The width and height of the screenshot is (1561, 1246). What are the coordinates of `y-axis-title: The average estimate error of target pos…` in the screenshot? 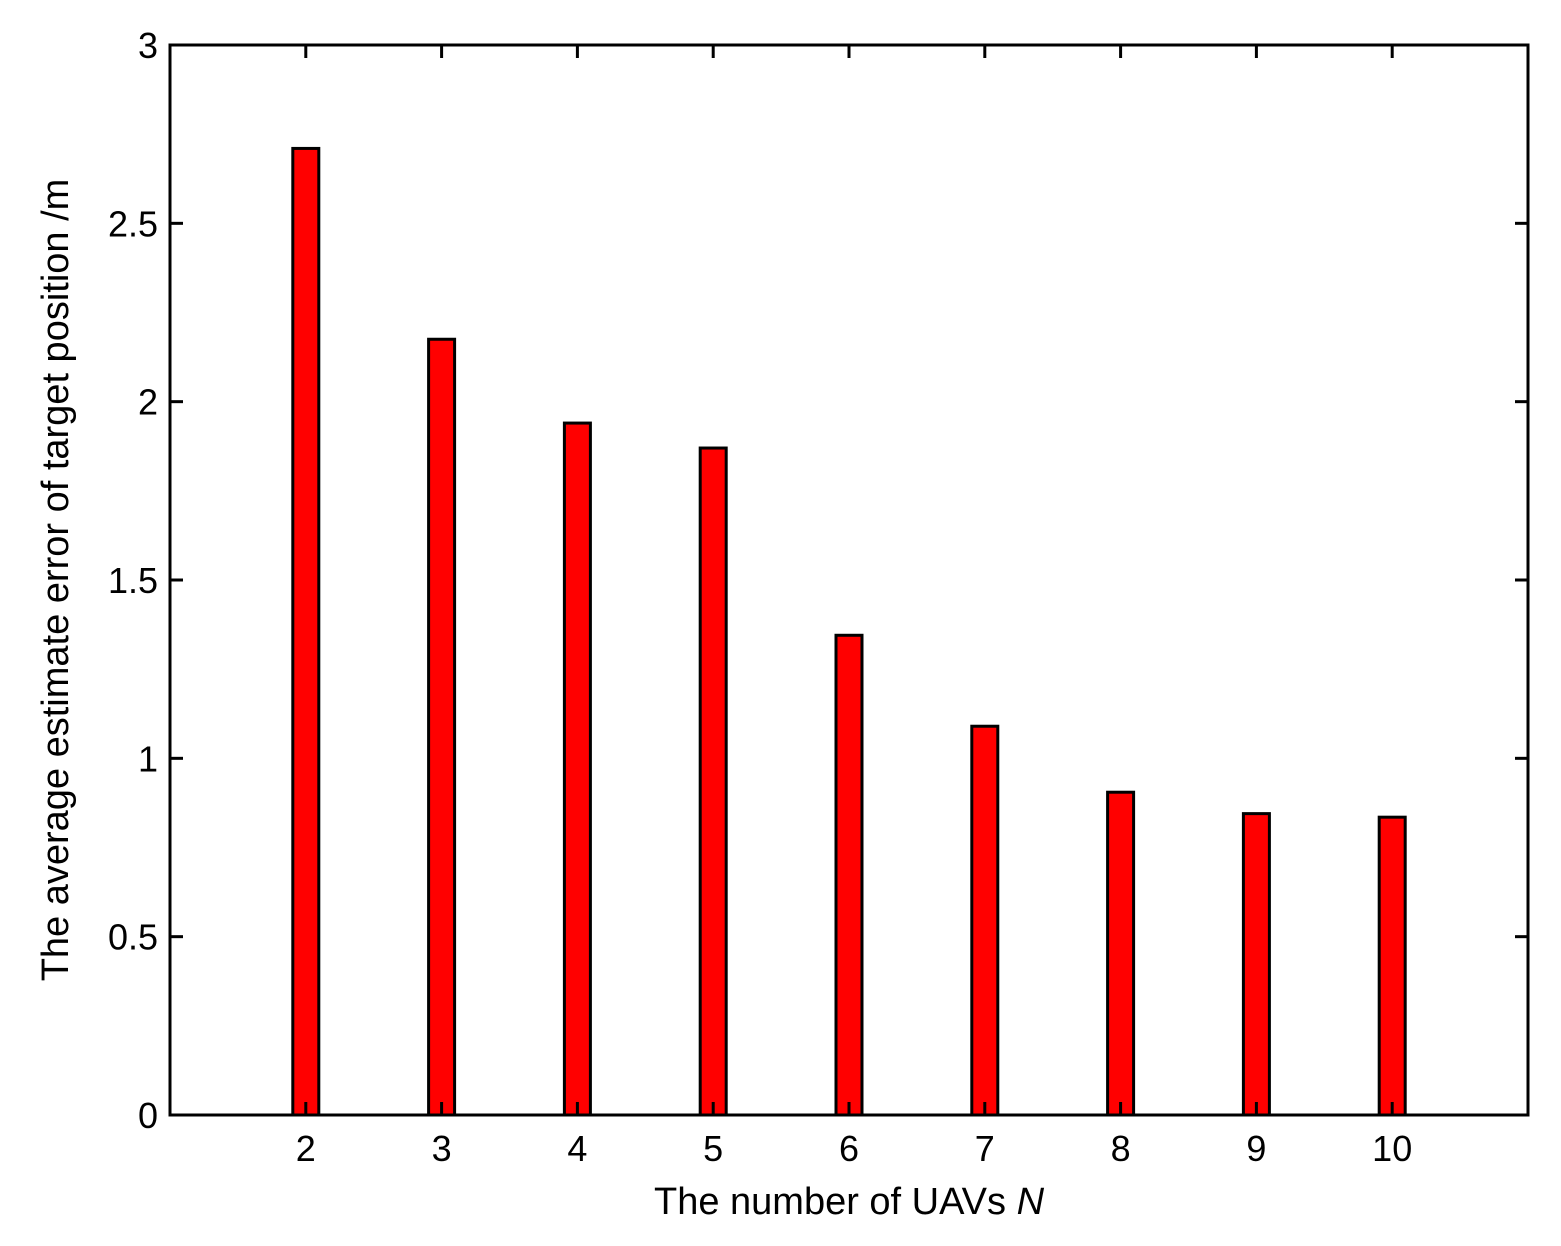 It's located at (56, 580).